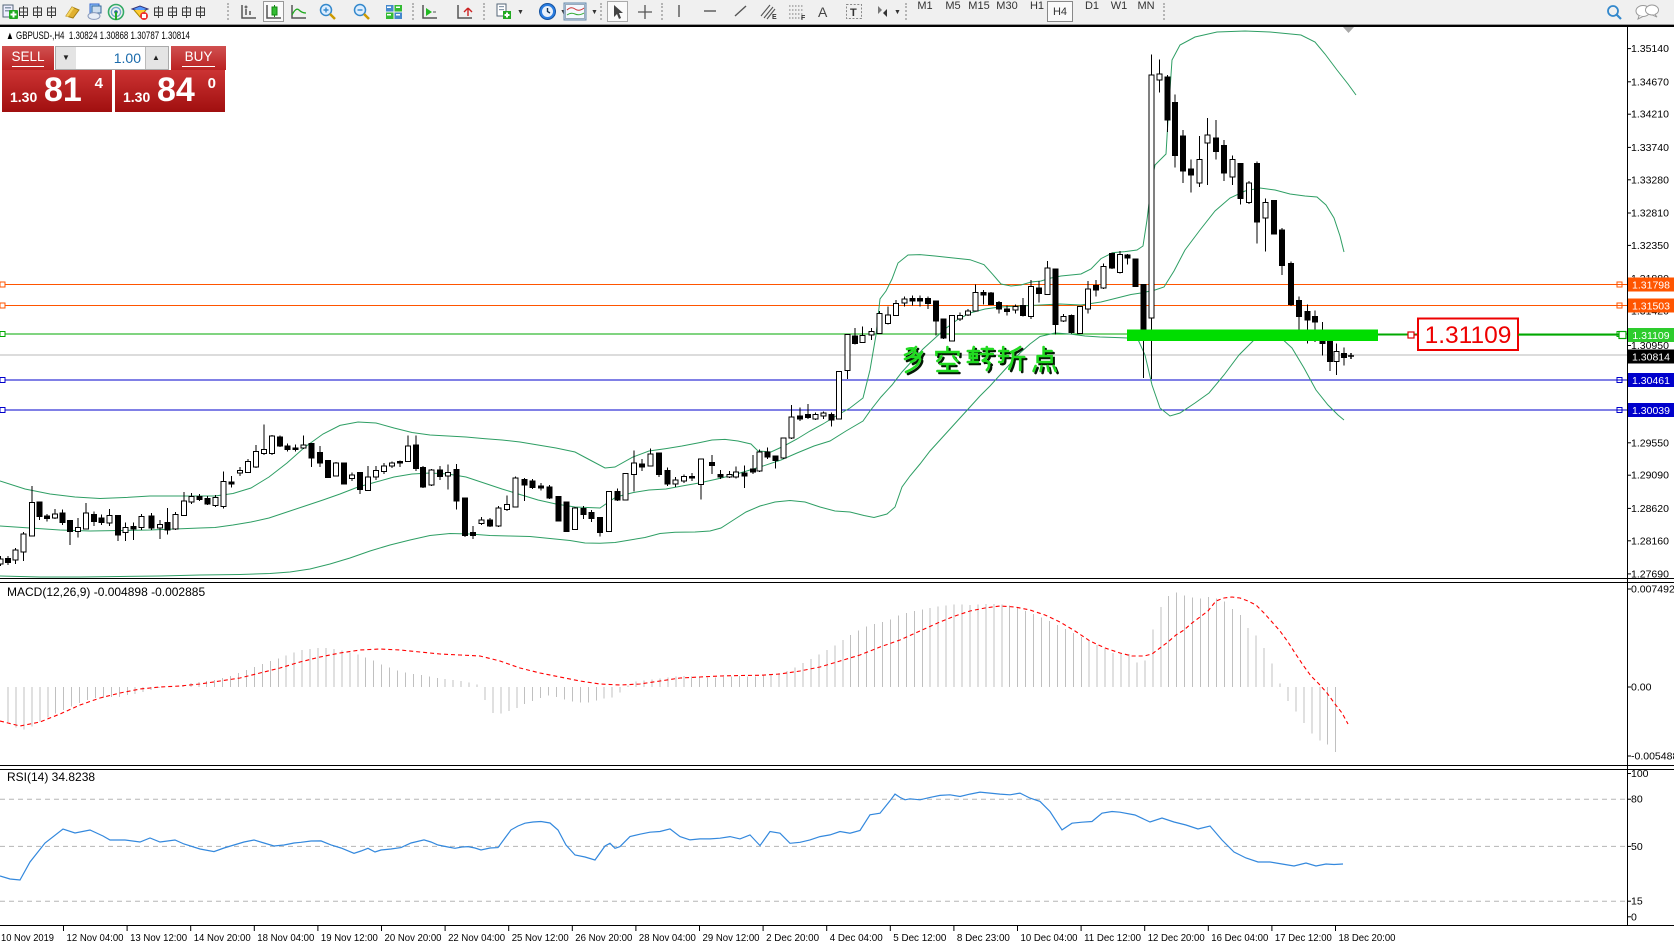  Describe the element at coordinates (1650, 49) in the screenshot. I see `svg-text: 1.35140` at that location.